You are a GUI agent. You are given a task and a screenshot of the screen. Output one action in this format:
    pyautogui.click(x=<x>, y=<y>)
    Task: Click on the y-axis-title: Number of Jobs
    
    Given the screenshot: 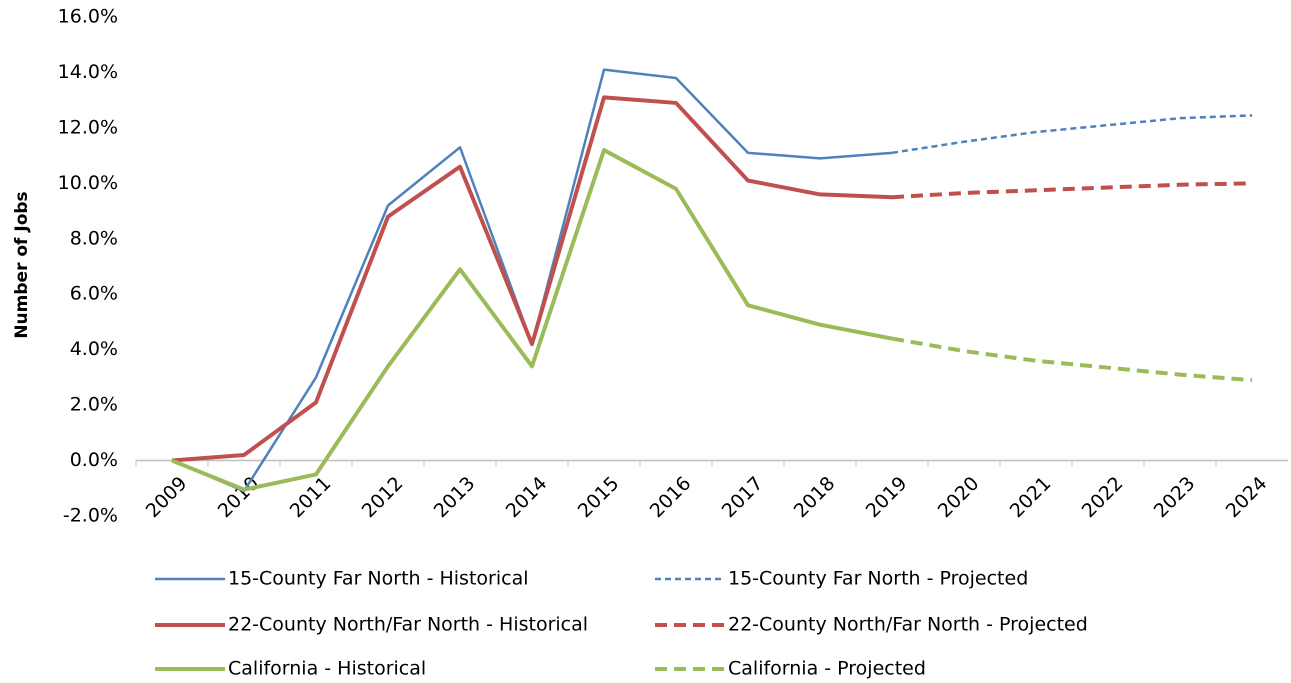 What is the action you would take?
    pyautogui.click(x=22, y=264)
    